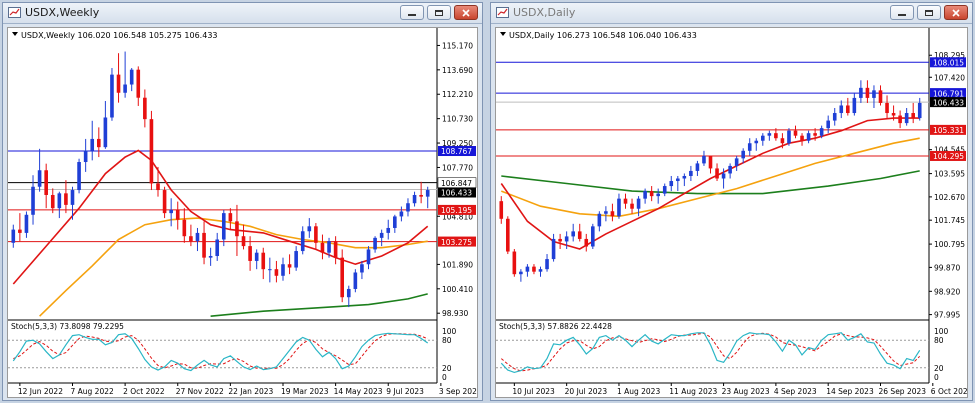 This screenshot has width=975, height=403. What do you see at coordinates (949, 244) in the screenshot?
I see `y-tick-label: 100.795` at bounding box center [949, 244].